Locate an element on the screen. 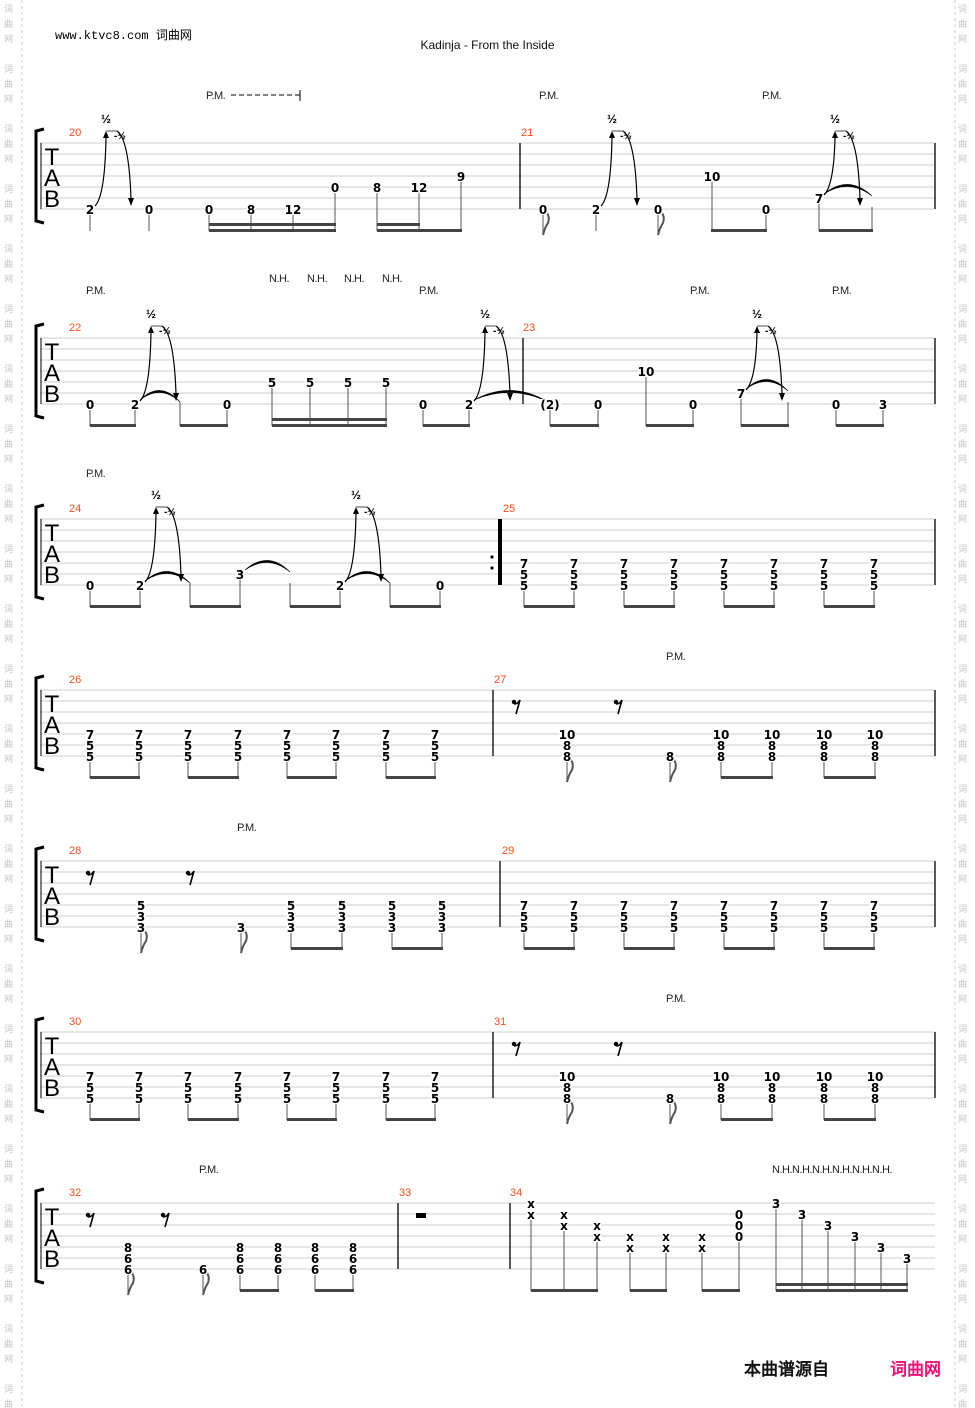 The width and height of the screenshot is (975, 1408). system-bracket is located at coordinates (39, 176).